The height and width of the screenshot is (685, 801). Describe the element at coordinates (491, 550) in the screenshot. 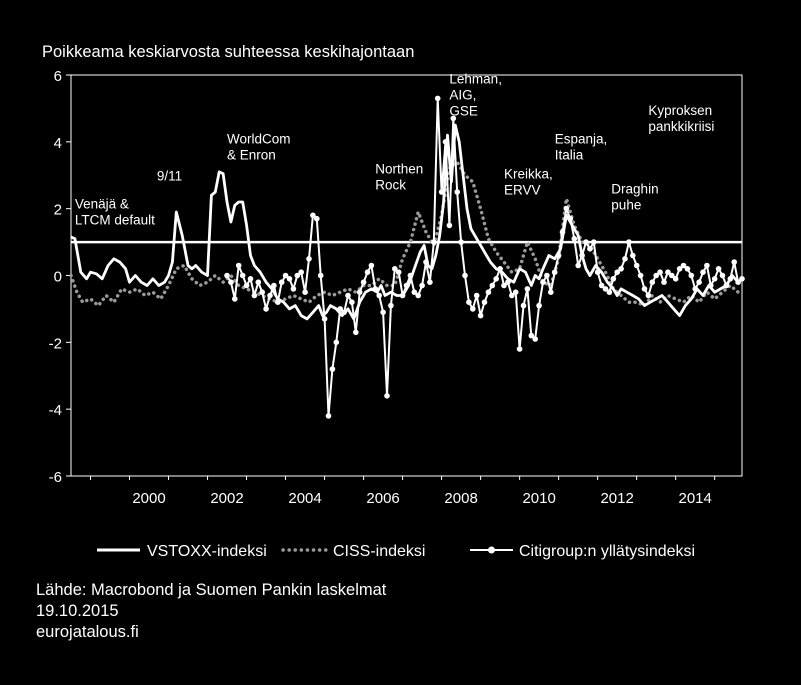

I see `legend-swatch-citi-marker` at that location.